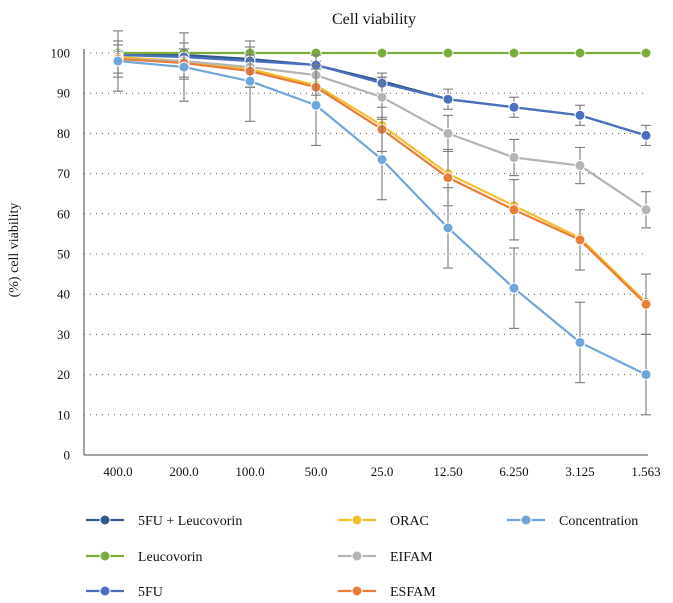 The image size is (673, 603). What do you see at coordinates (117, 471) in the screenshot?
I see `x-tick-label: 400.0` at bounding box center [117, 471].